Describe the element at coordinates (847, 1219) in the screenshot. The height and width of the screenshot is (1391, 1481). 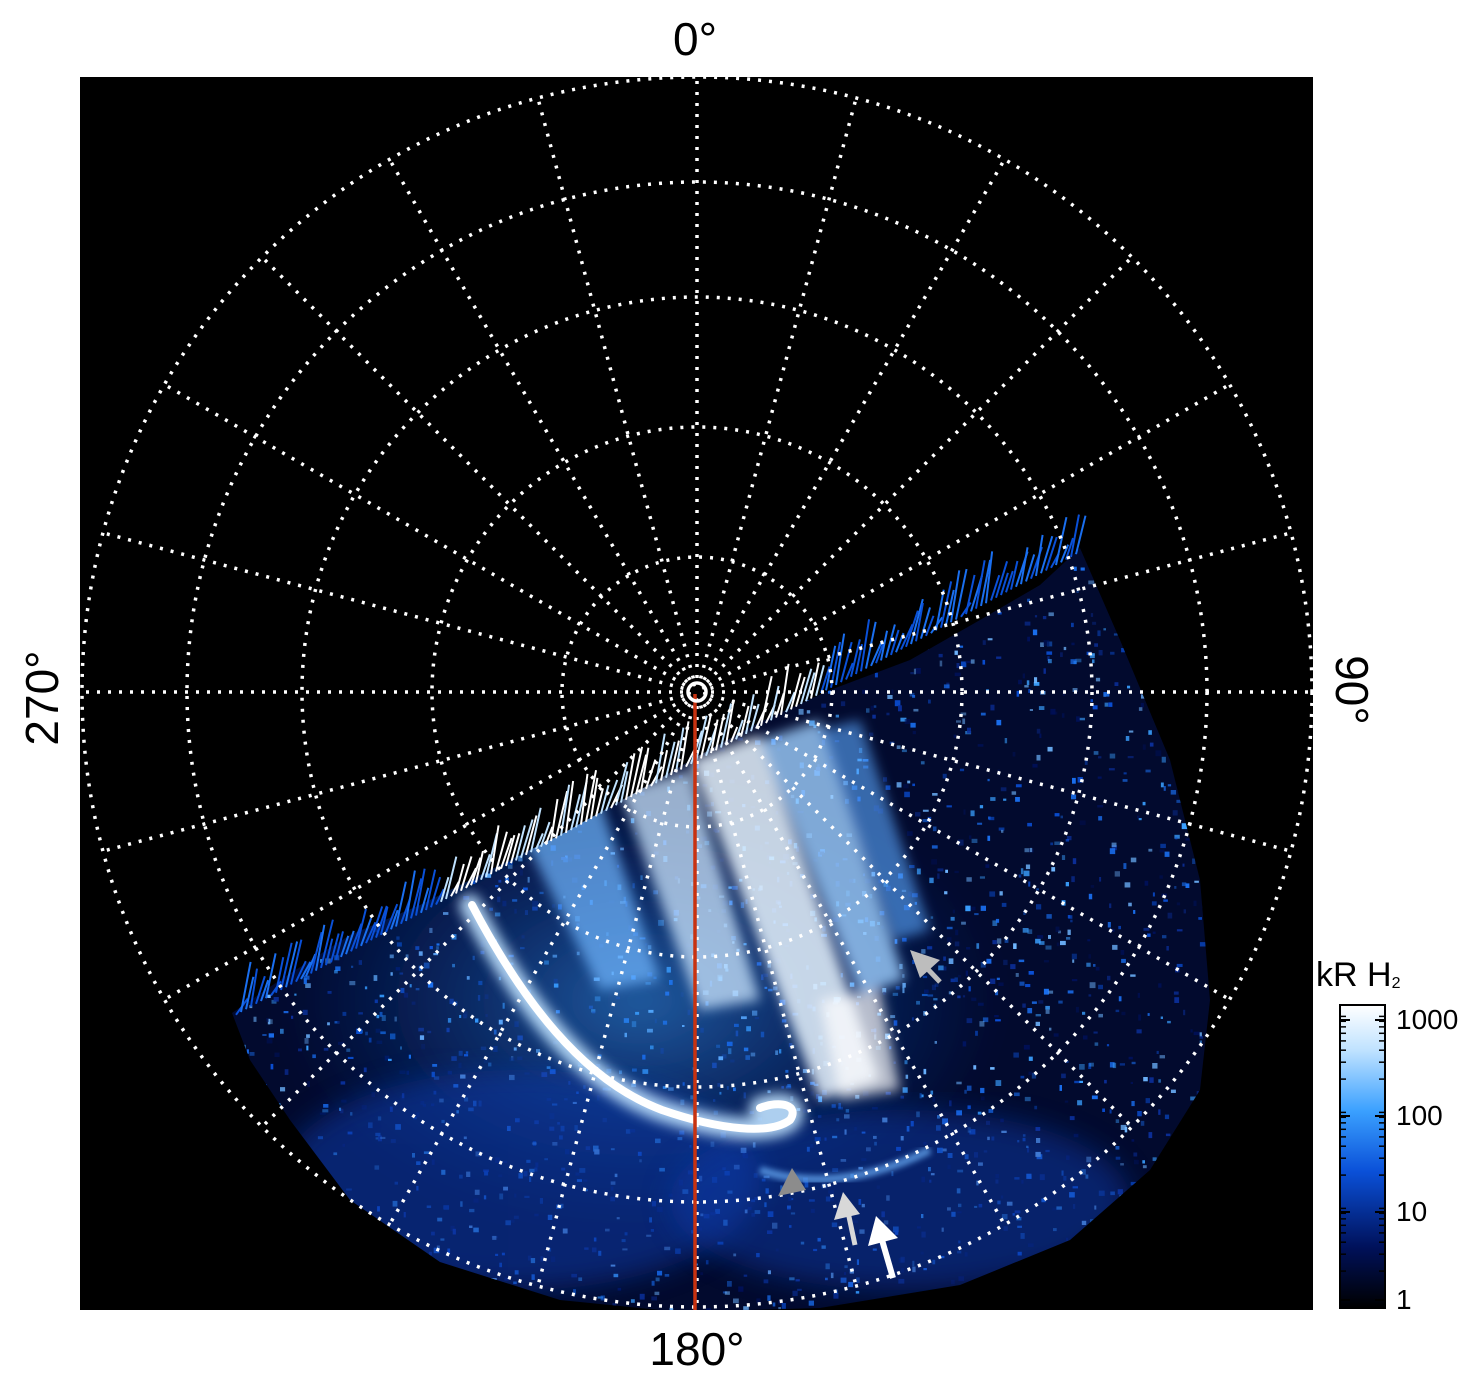
I see `arrow-pale` at that location.